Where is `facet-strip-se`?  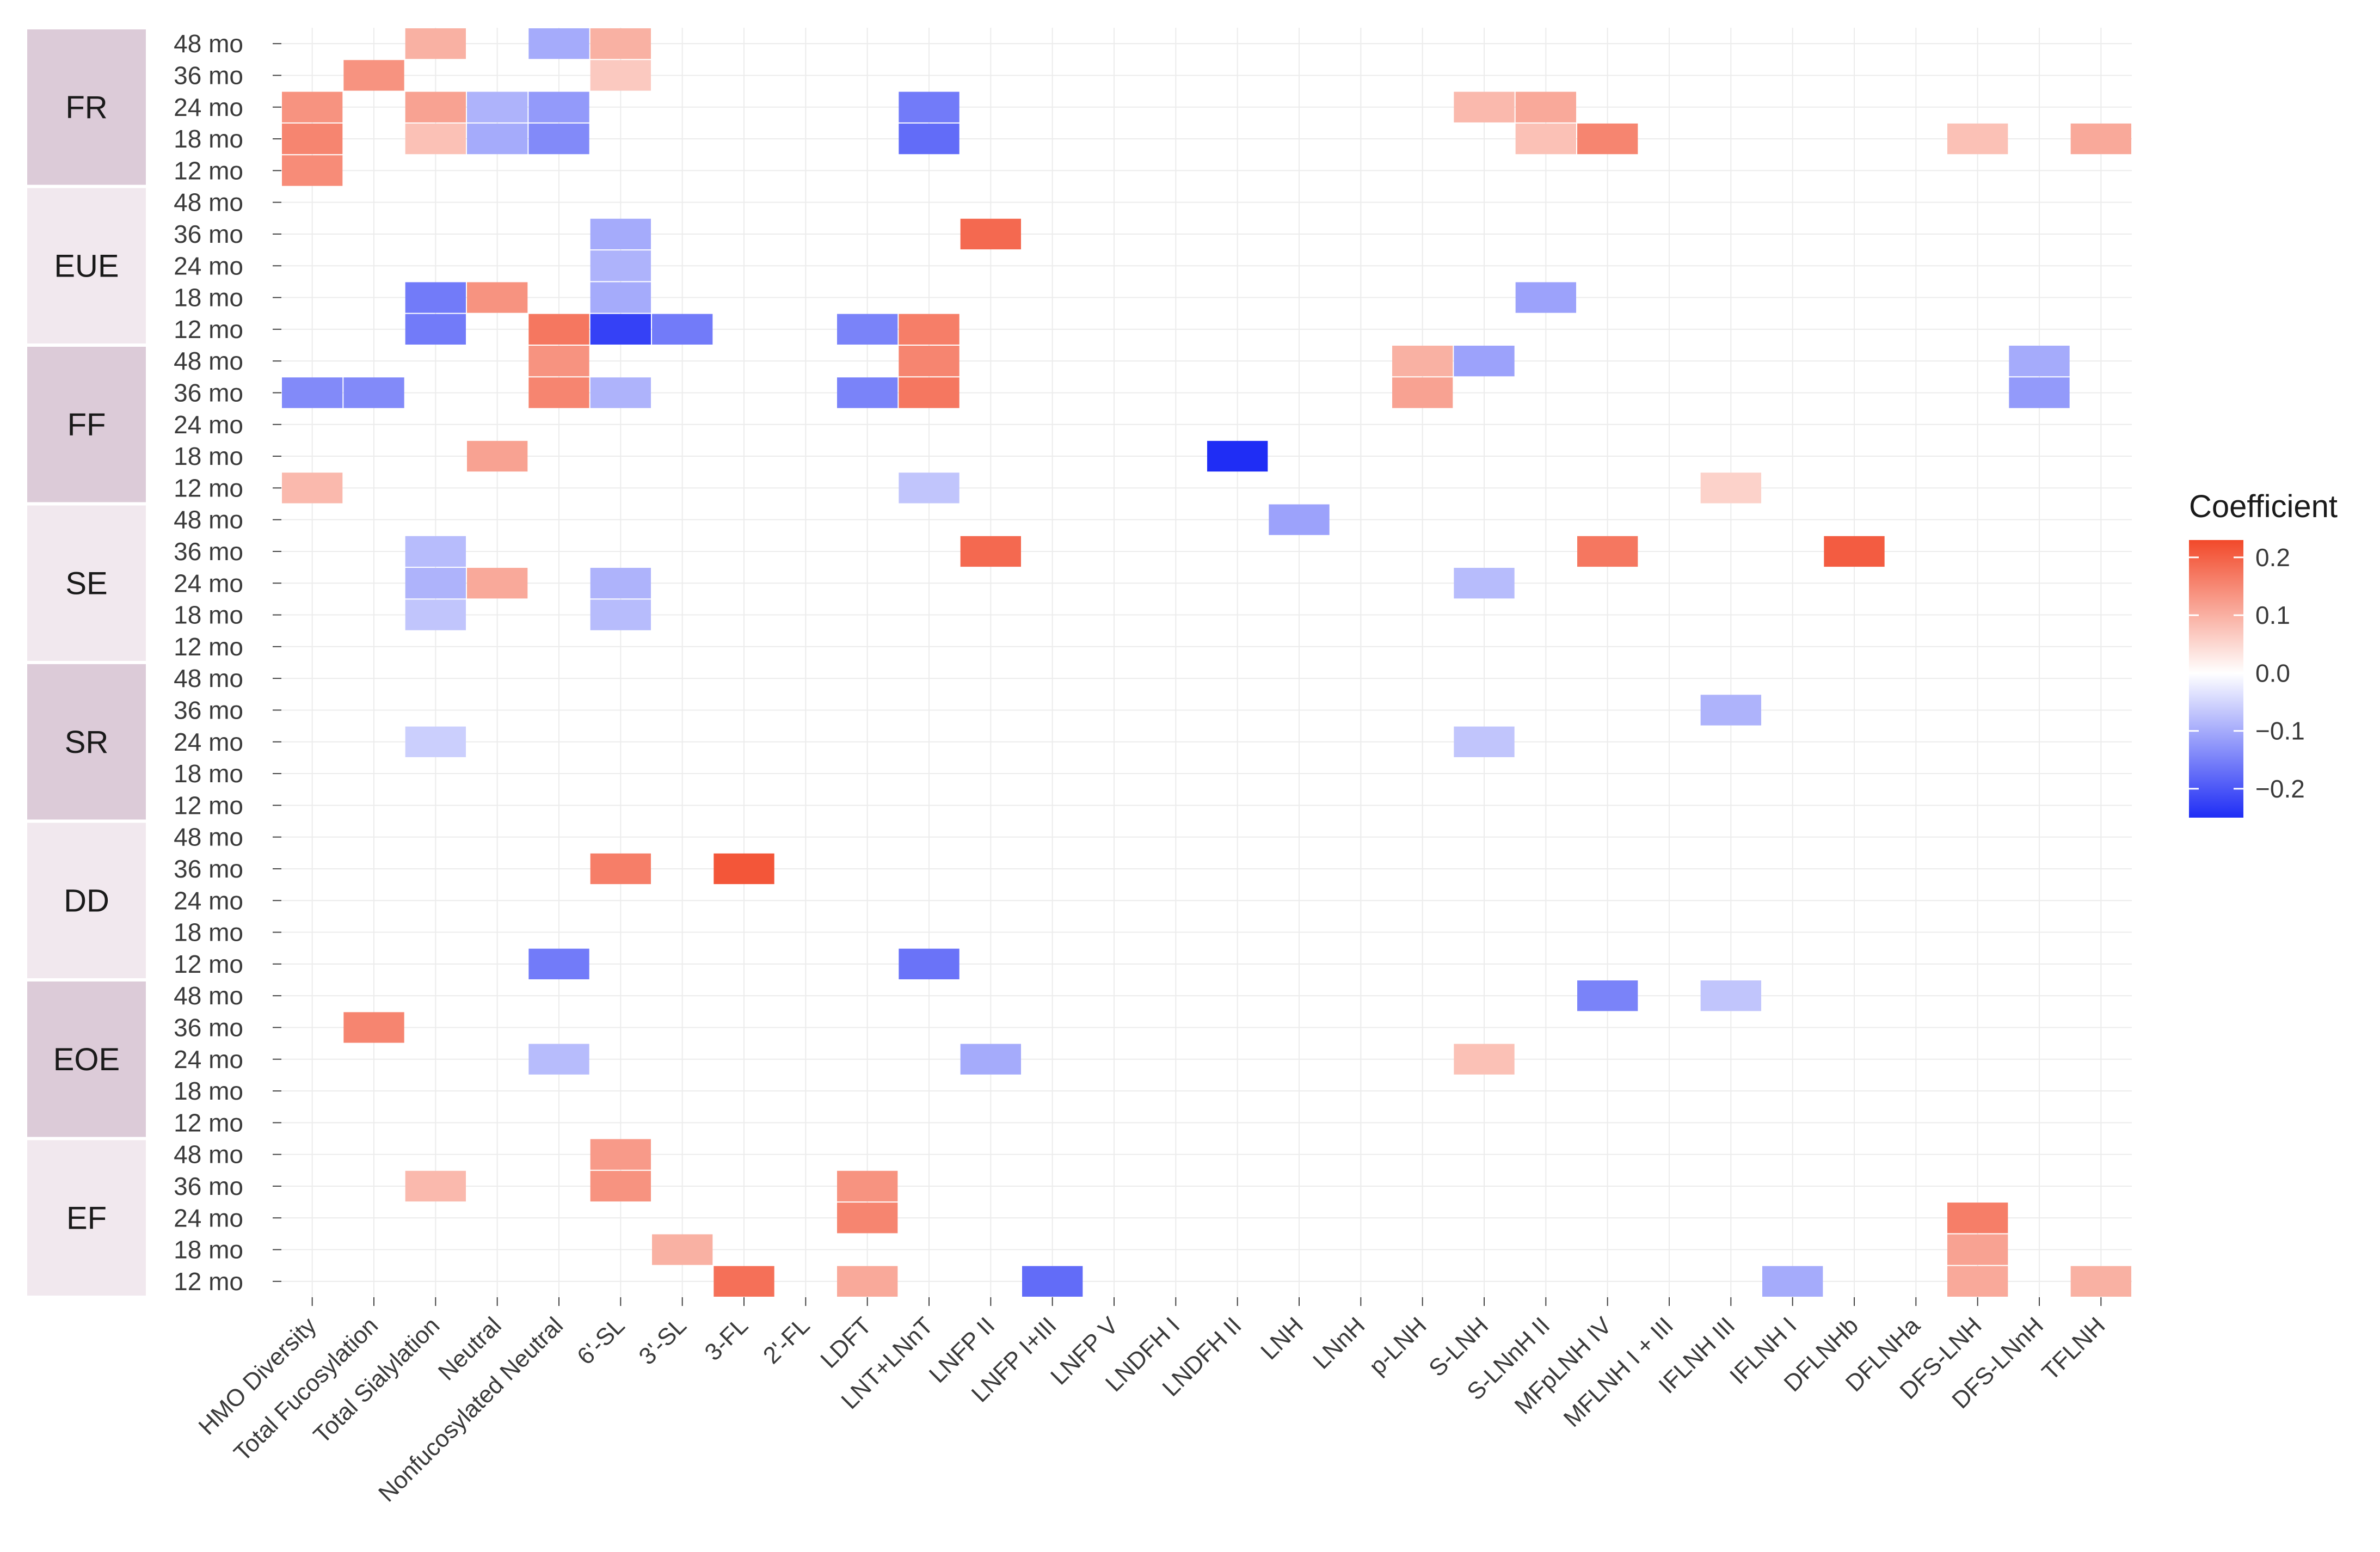
facet-strip-se is located at coordinates (86, 583).